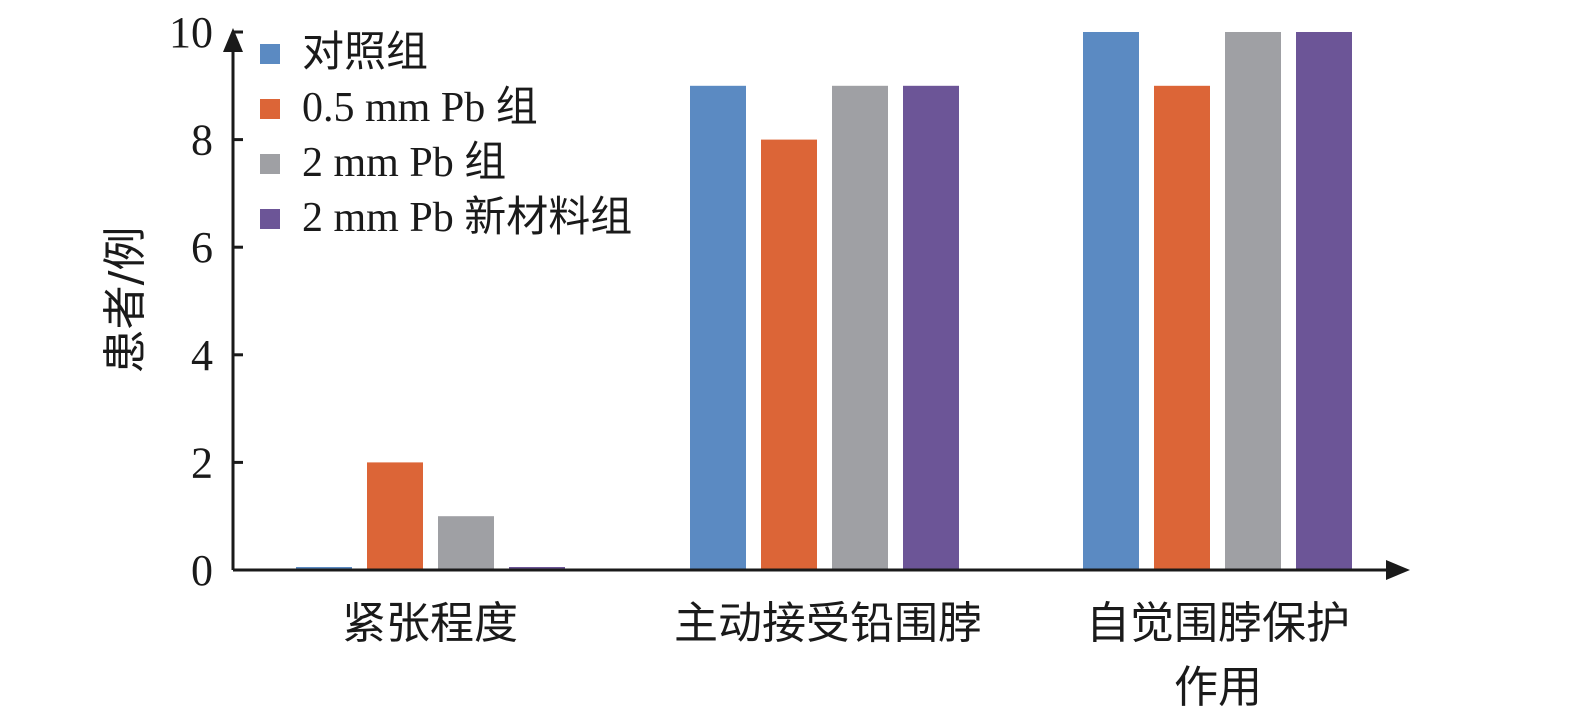 The width and height of the screenshot is (1575, 722). Describe the element at coordinates (125, 300) in the screenshot. I see `y-axis-title: 患者/例` at that location.